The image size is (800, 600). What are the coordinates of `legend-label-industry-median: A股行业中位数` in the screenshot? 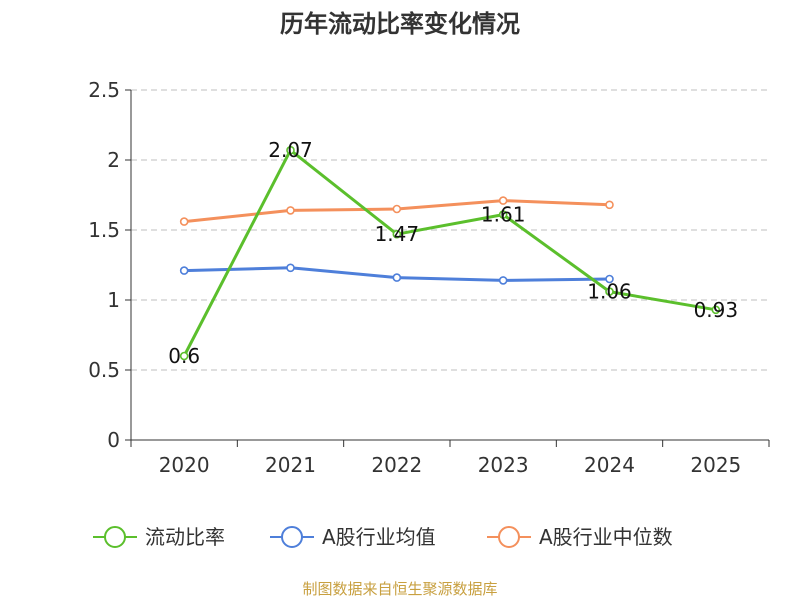 It's located at (606, 537).